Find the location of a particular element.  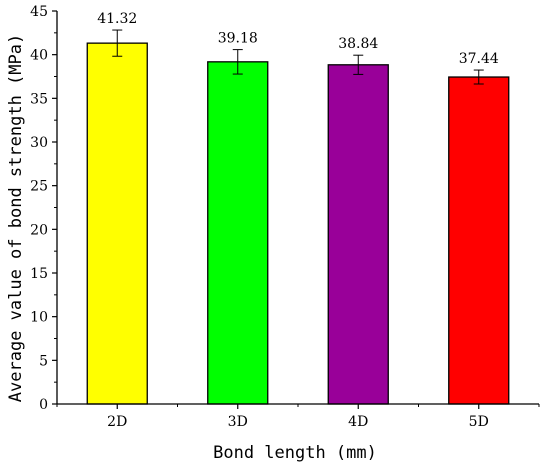

bar-4D is located at coordinates (358, 234).